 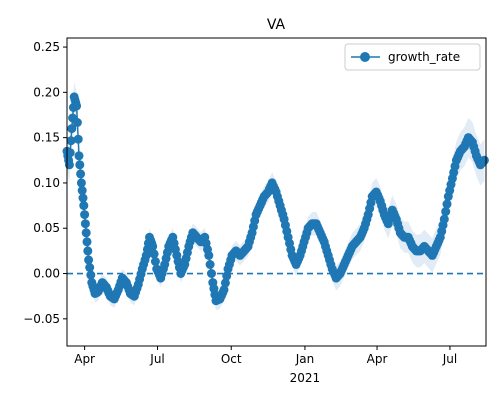 What do you see at coordinates (46, 274) in the screenshot?
I see `y-tick-label: 0.00` at bounding box center [46, 274].